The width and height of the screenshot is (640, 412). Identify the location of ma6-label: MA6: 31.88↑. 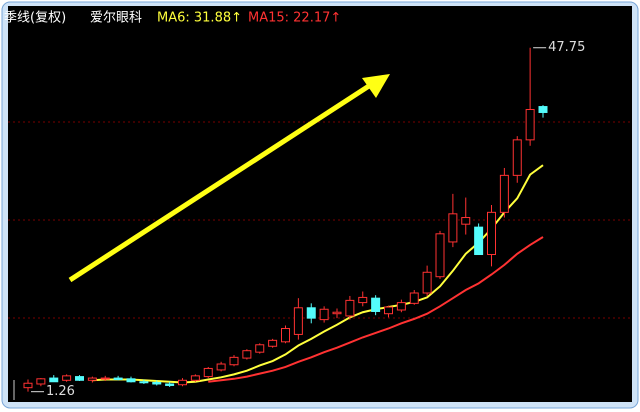
(199, 18).